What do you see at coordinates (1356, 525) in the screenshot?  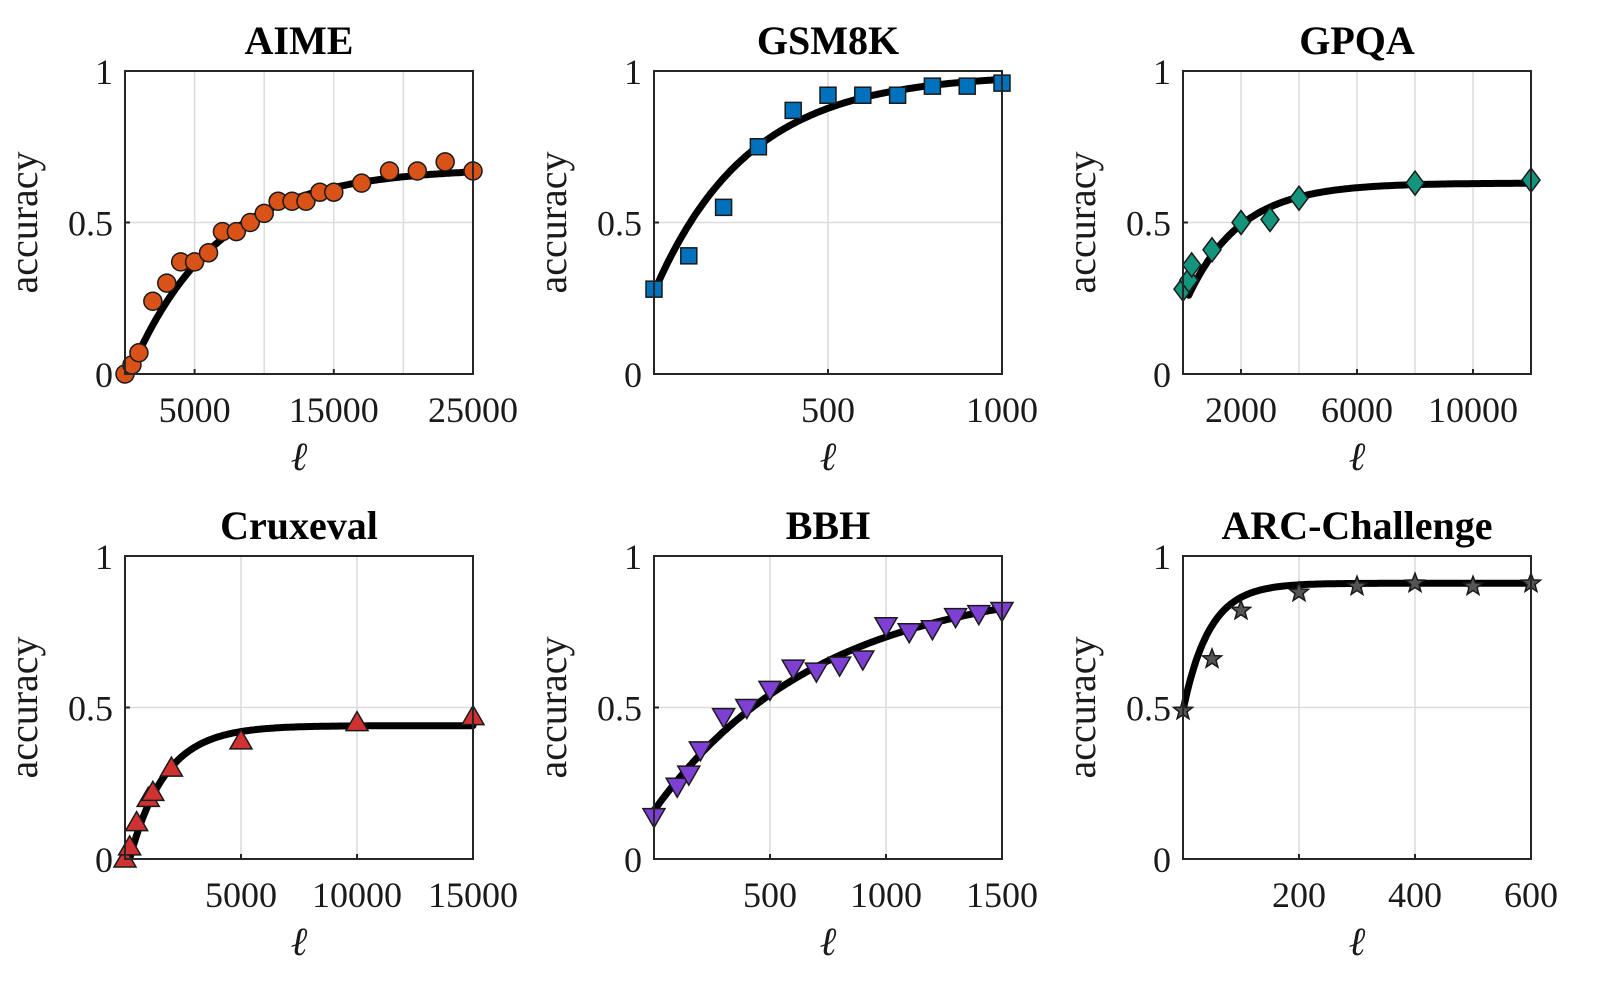 I see `chart-title: ARC-Challenge` at bounding box center [1356, 525].